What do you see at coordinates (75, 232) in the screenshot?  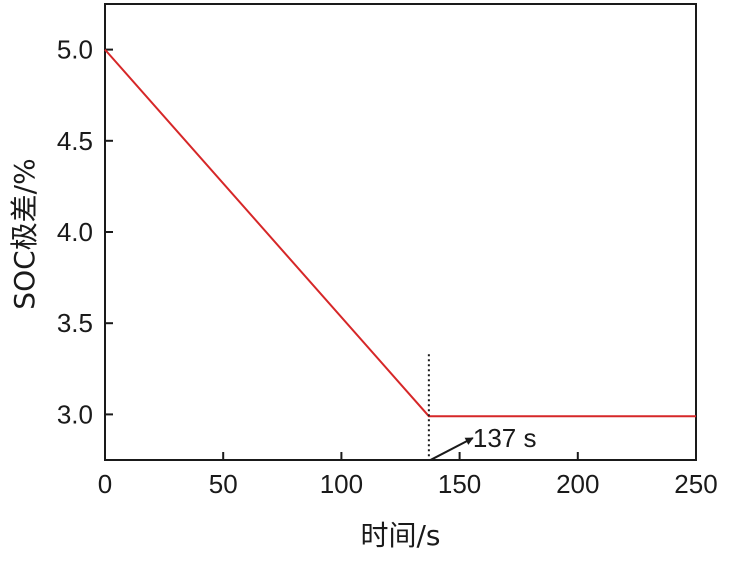 I see `y-tick-label: 4.0` at bounding box center [75, 232].